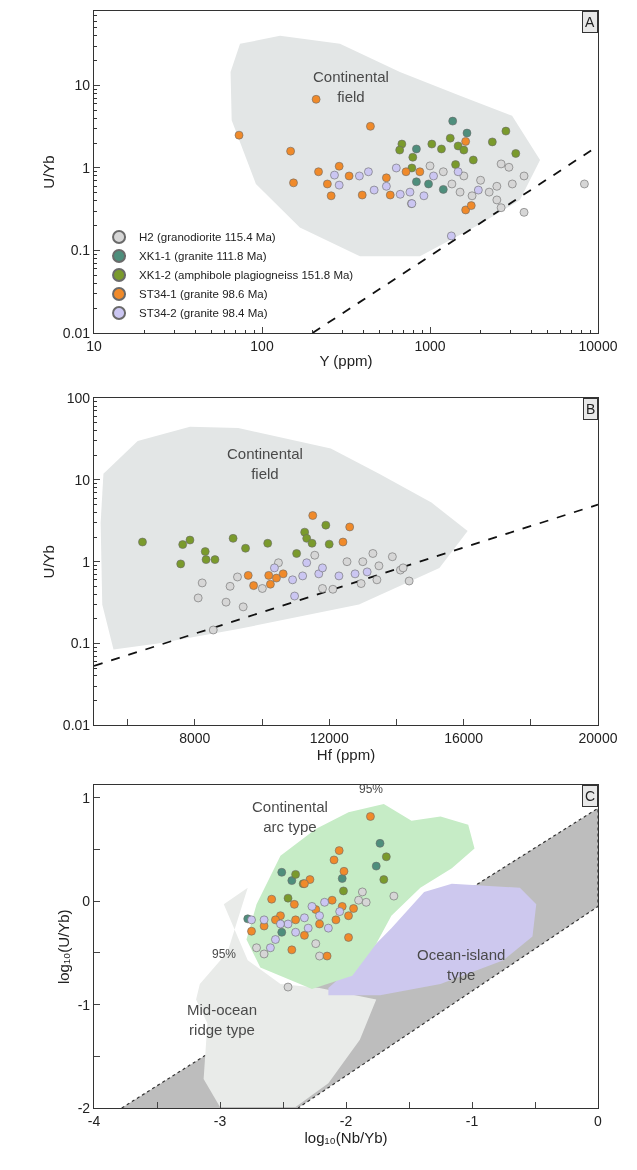 The width and height of the screenshot is (637, 1170). What do you see at coordinates (598, 345) in the screenshot?
I see `x-tick-label: 10000` at bounding box center [598, 345].